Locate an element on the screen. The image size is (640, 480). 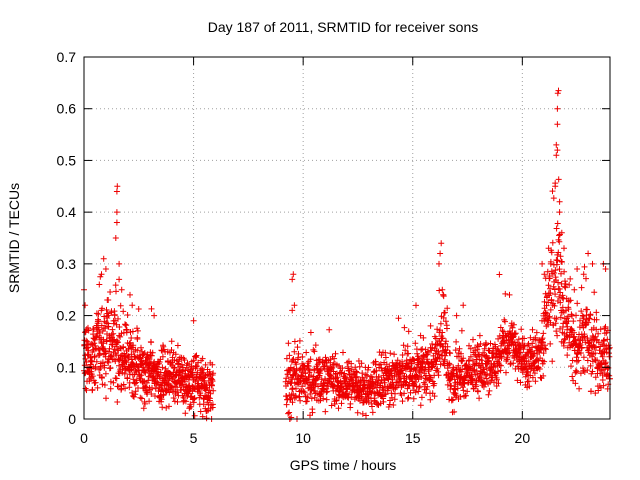
y-tick-label: 0.7 is located at coordinates (67, 57).